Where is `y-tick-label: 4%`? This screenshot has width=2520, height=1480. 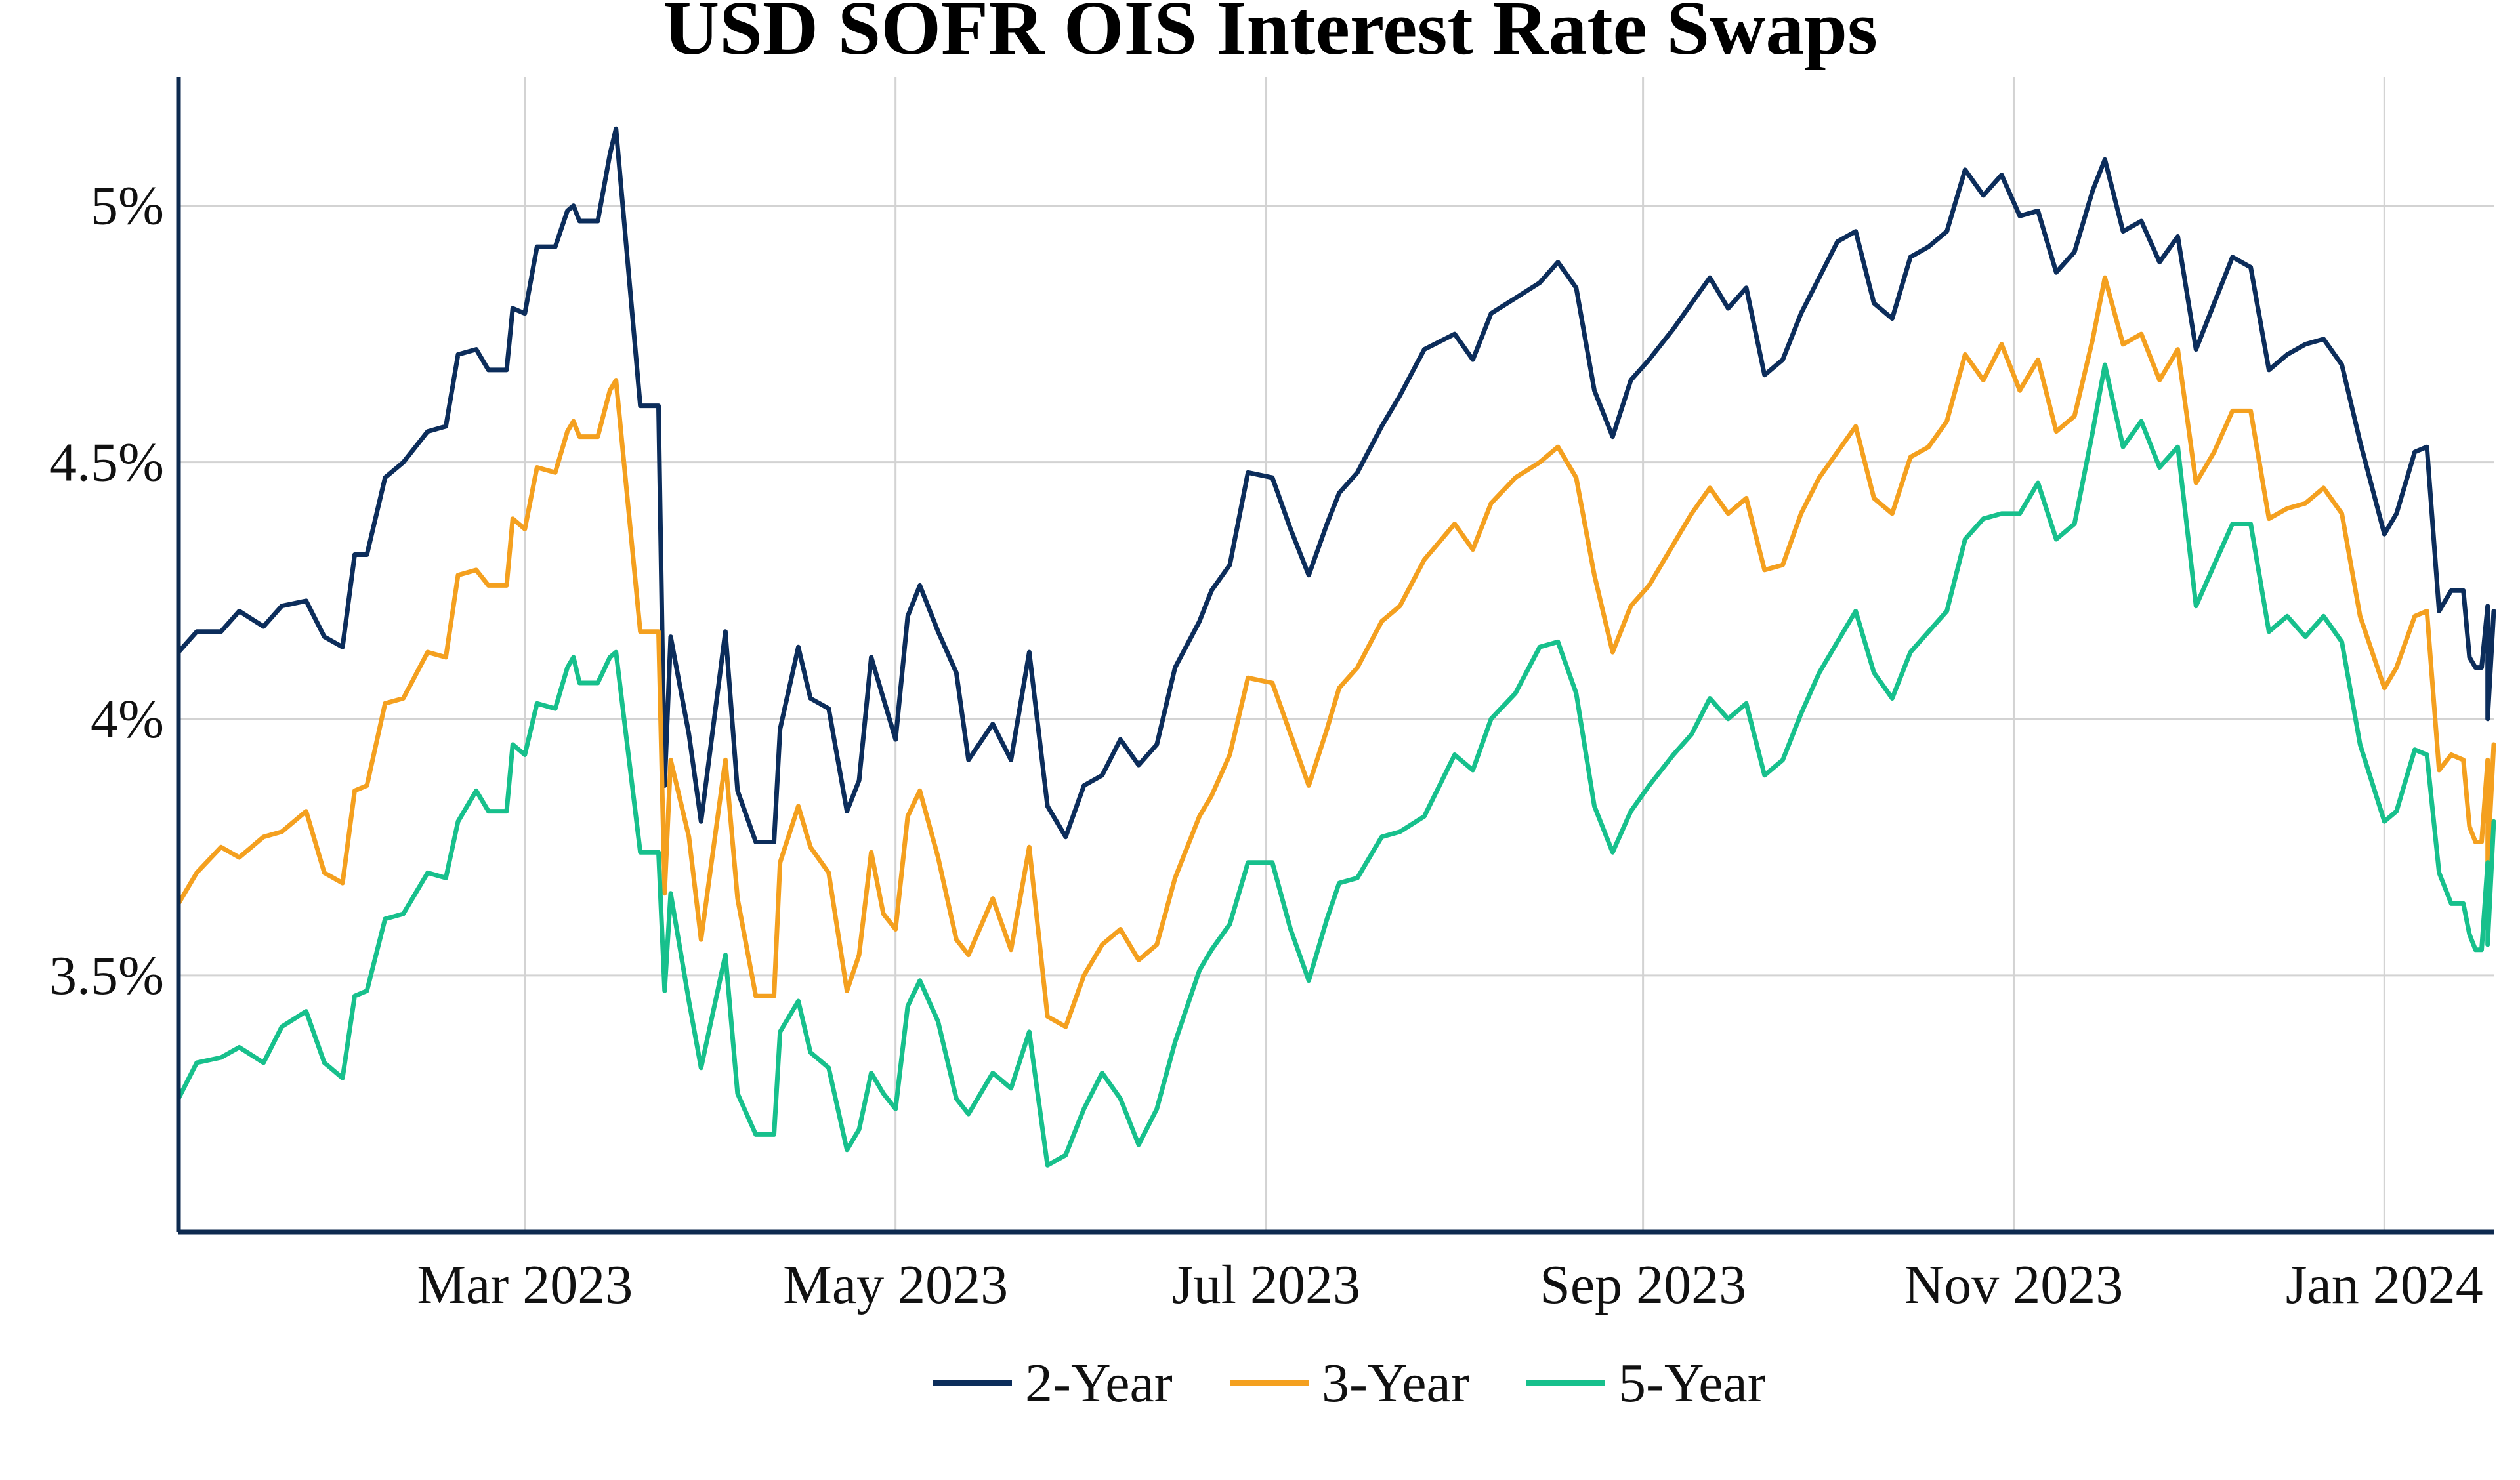 y-tick-label: 4% is located at coordinates (127, 719).